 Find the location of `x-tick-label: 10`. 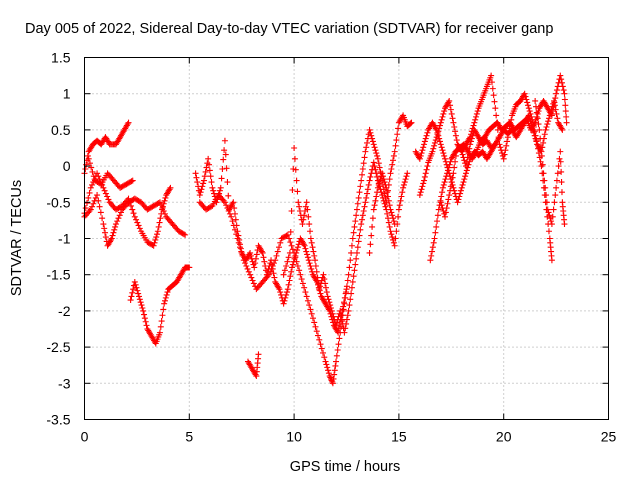

x-tick-label: 10 is located at coordinates (294, 437).